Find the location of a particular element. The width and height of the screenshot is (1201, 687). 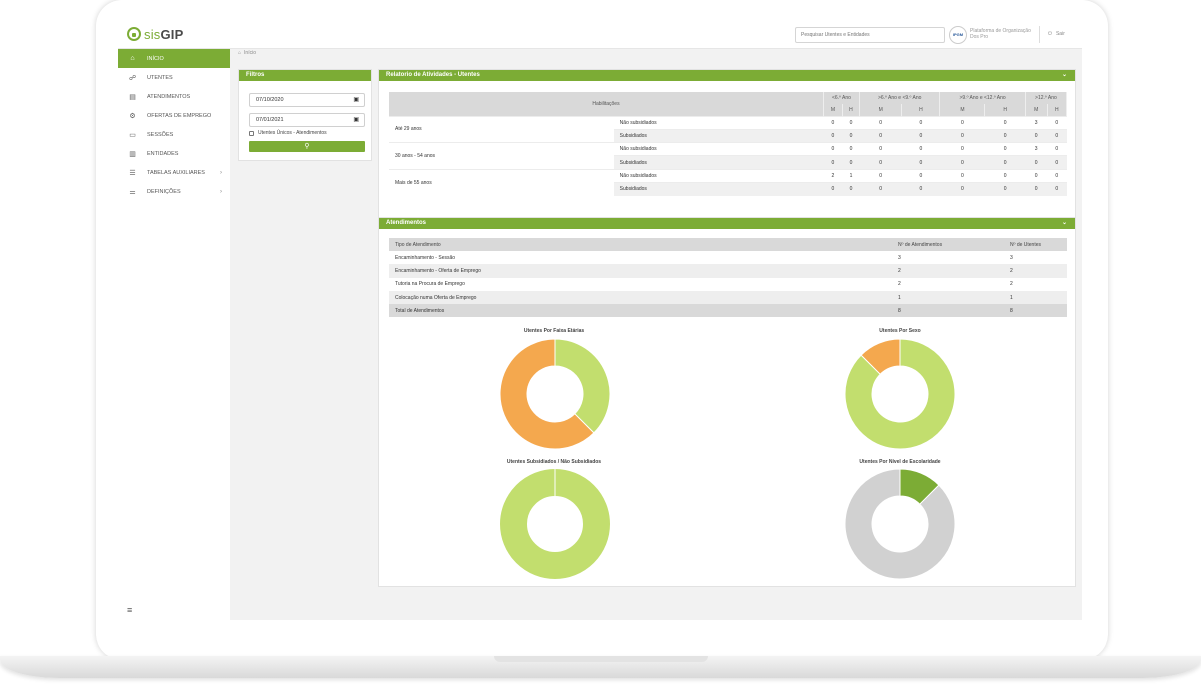

activity-report-header: Relatorio de Atividades - Utentes ⌄ is located at coordinates (727, 75).